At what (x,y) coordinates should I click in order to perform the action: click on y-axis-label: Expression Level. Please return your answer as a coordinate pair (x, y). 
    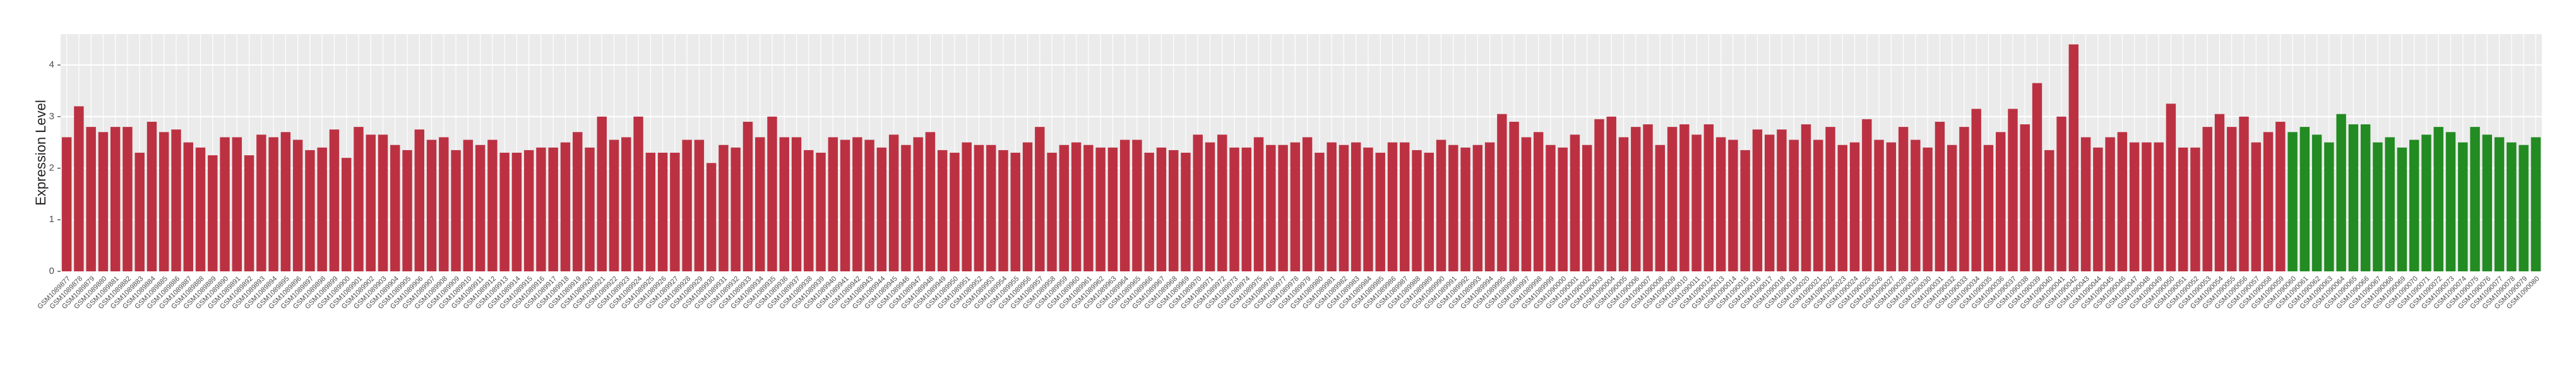
    Looking at the image, I should click on (41, 153).